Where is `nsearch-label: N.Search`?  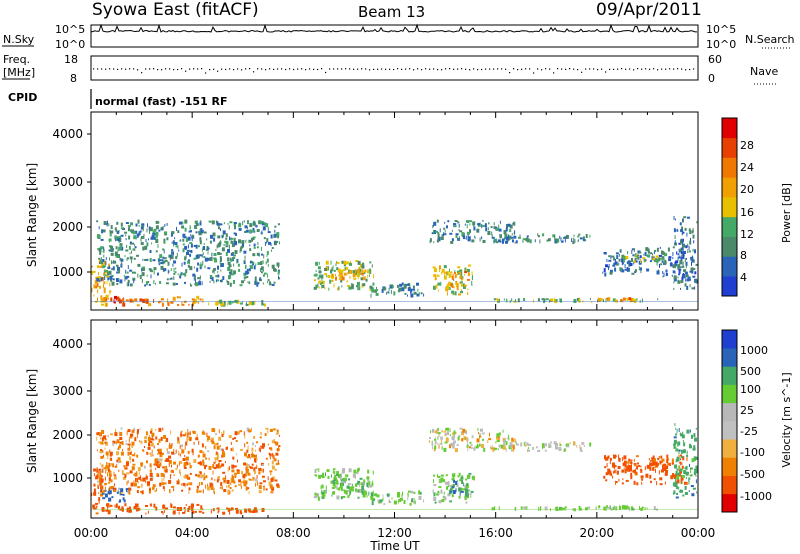
nsearch-label: N.Search is located at coordinates (770, 39).